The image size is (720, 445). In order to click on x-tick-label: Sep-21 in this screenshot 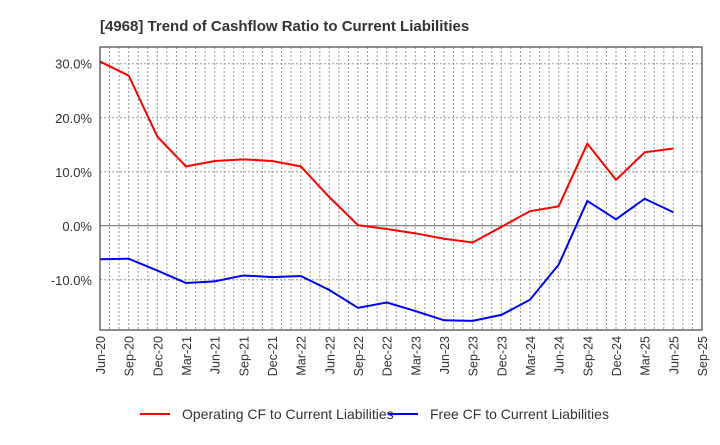, I will do `click(244, 356)`.